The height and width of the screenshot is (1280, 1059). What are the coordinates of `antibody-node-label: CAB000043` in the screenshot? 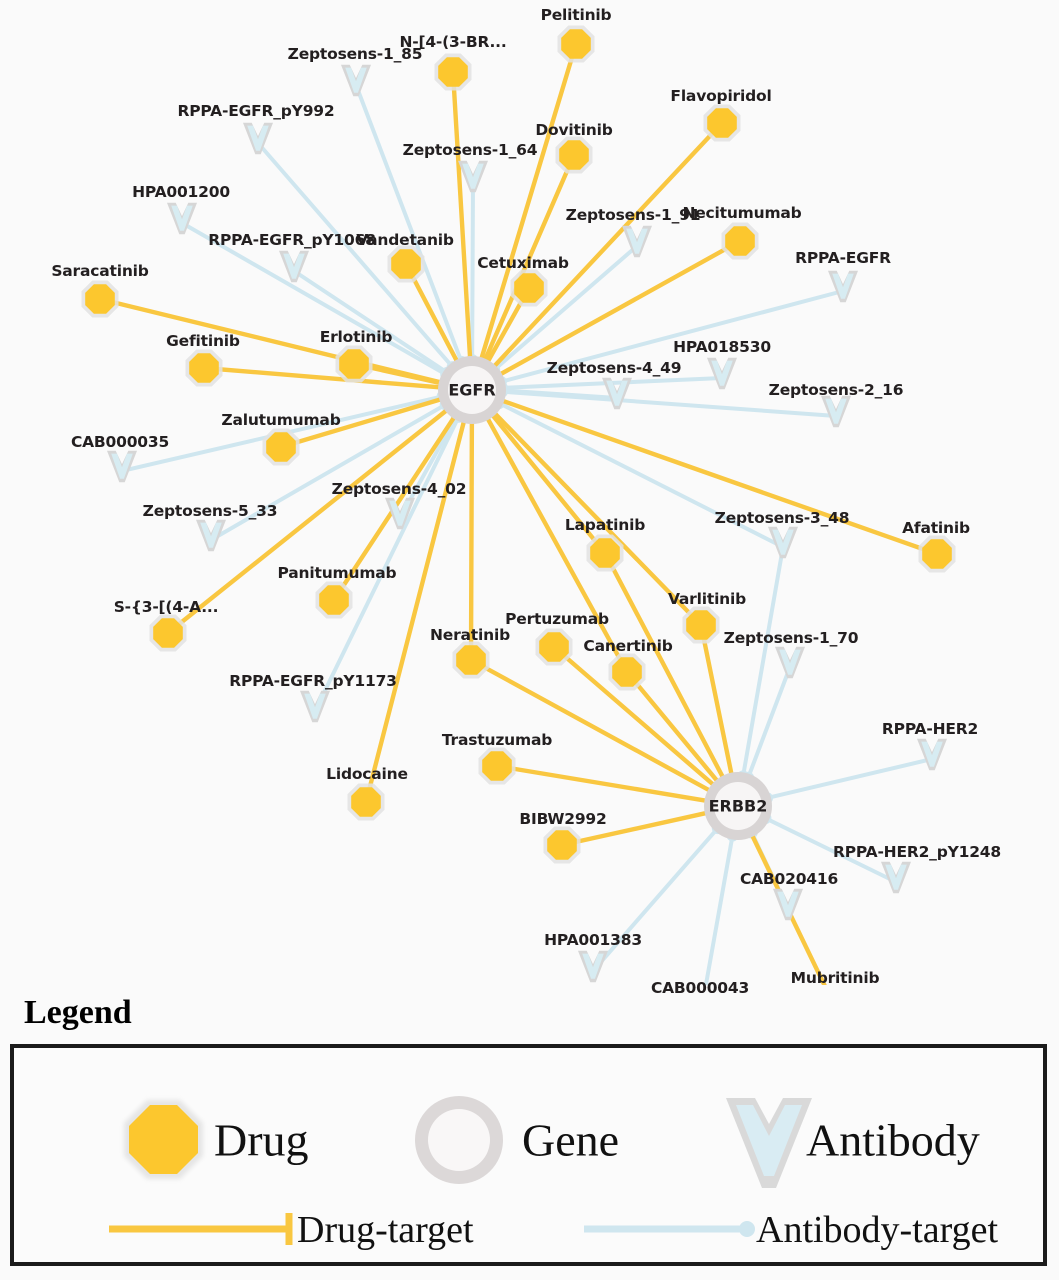 It's located at (700, 988).